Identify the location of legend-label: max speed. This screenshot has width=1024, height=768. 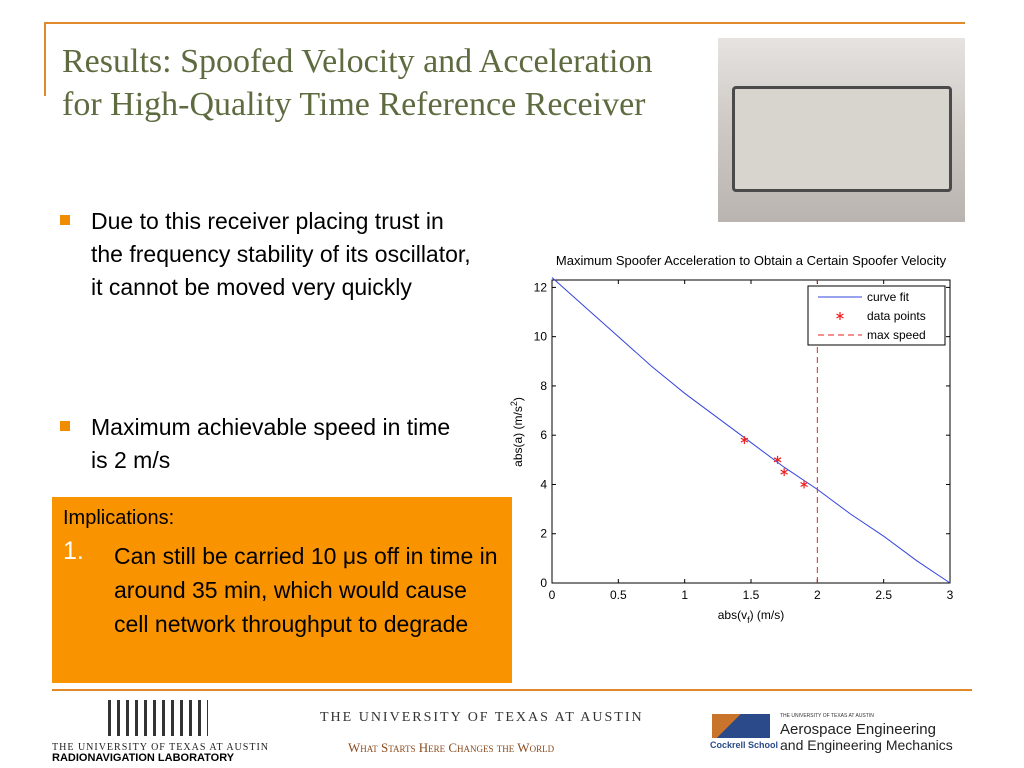
(896, 335).